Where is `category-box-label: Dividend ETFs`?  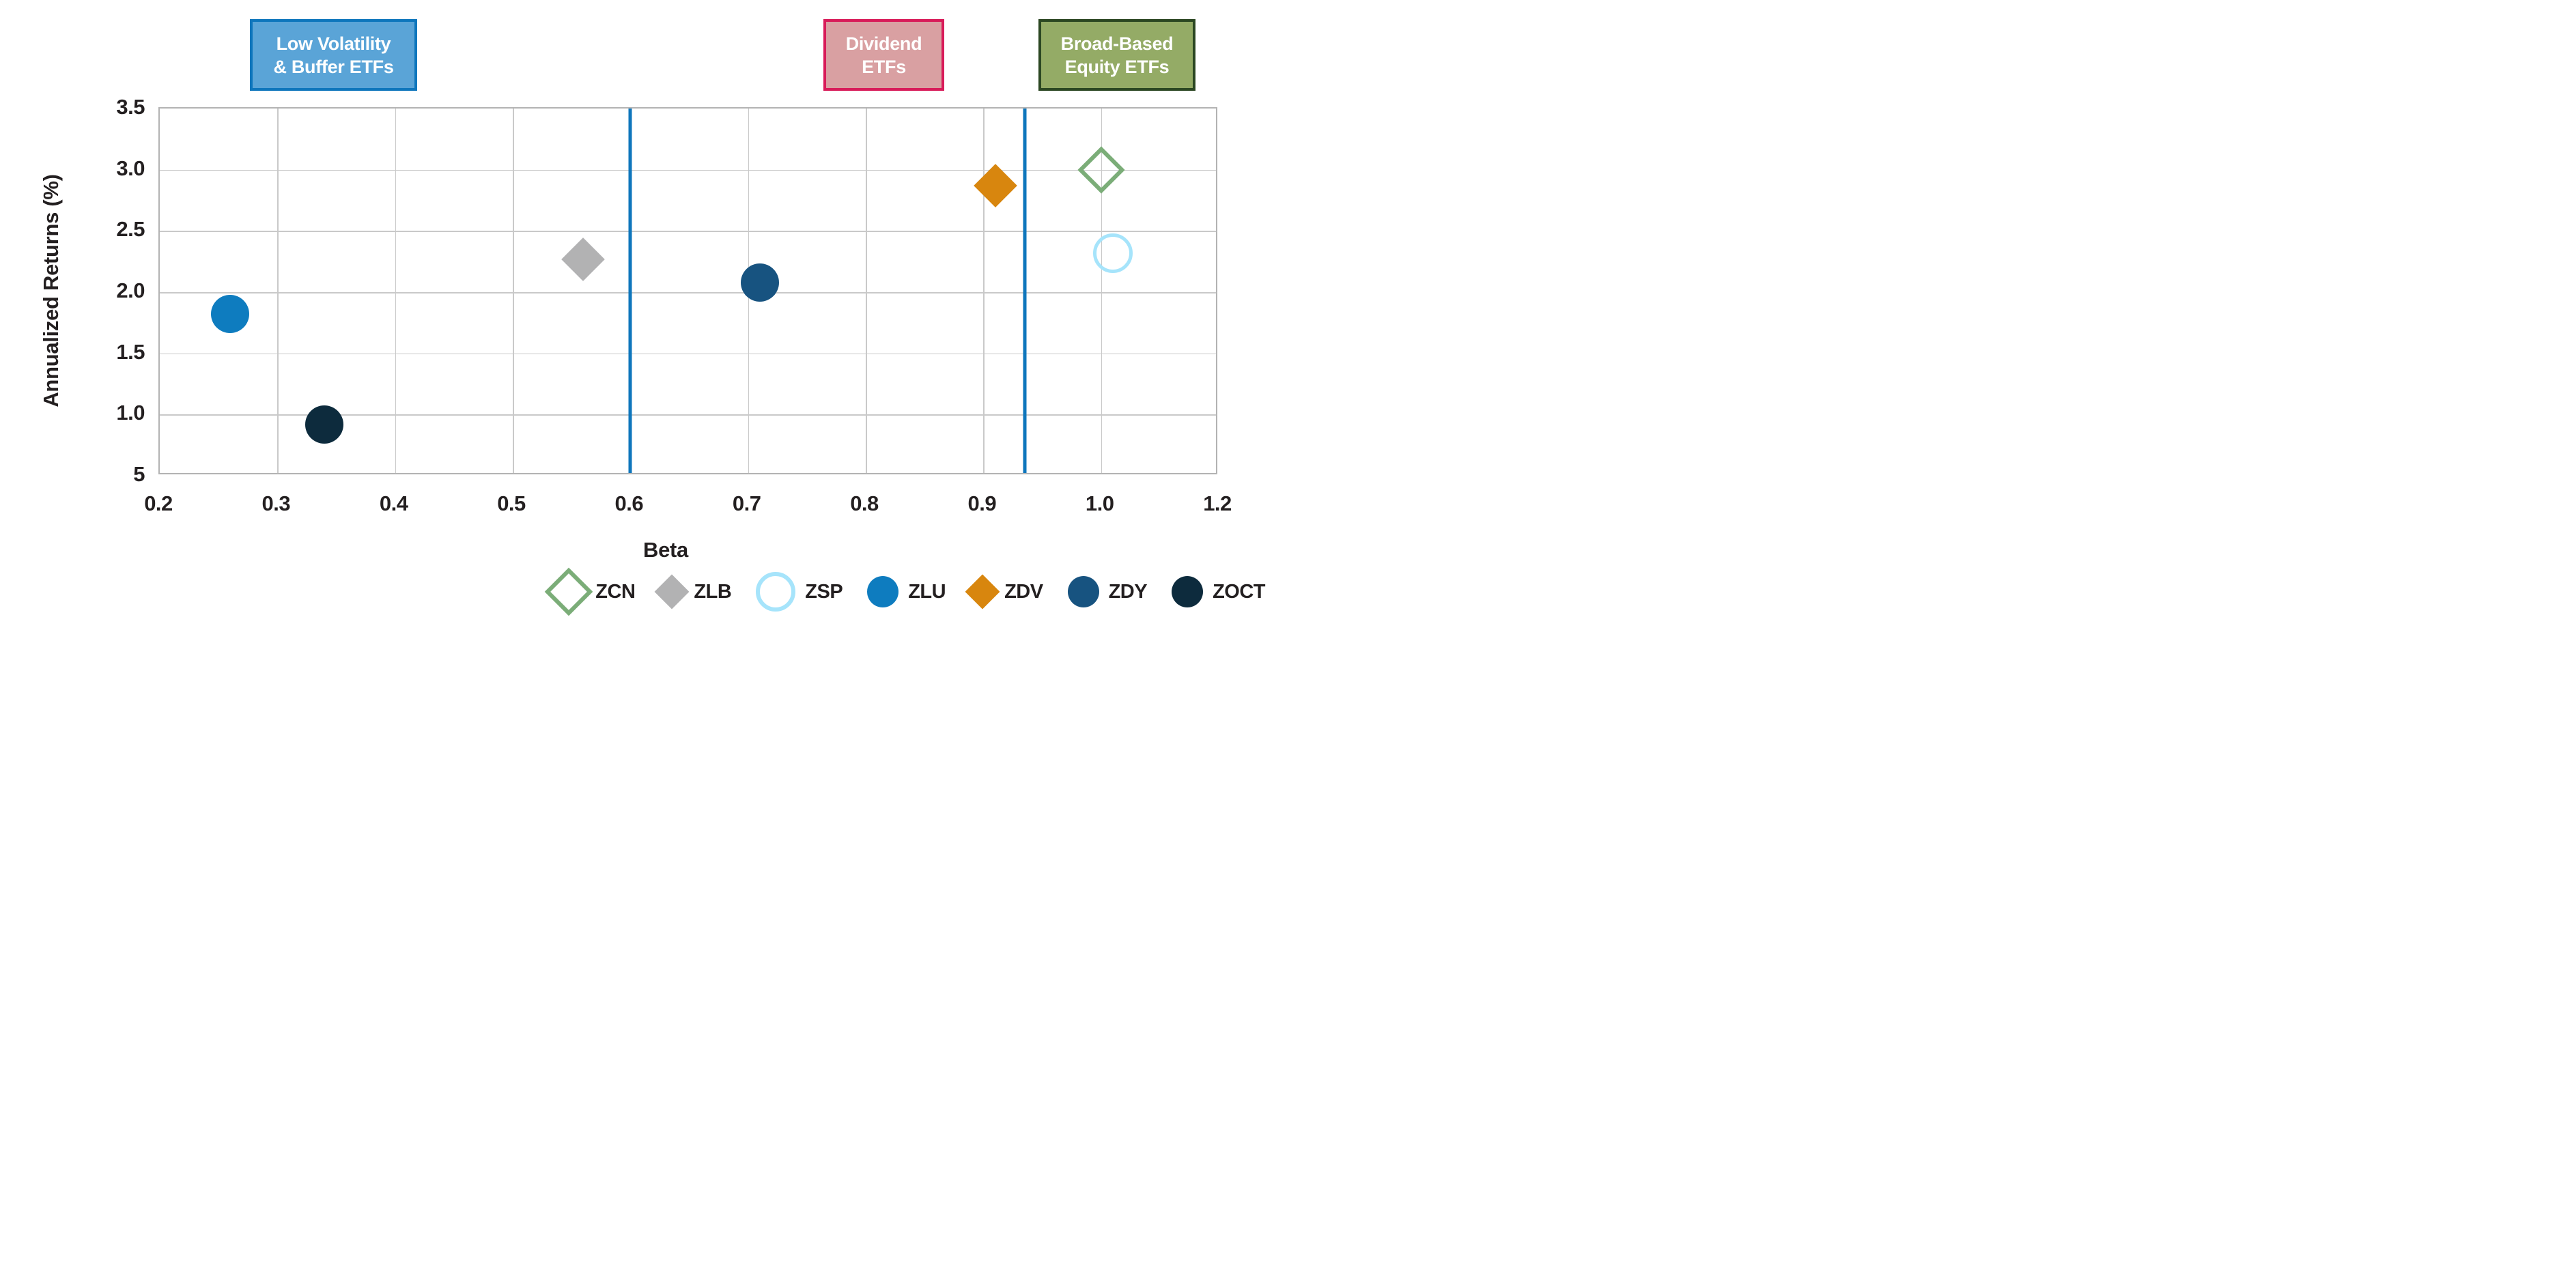 category-box-label: Dividend ETFs is located at coordinates (883, 55).